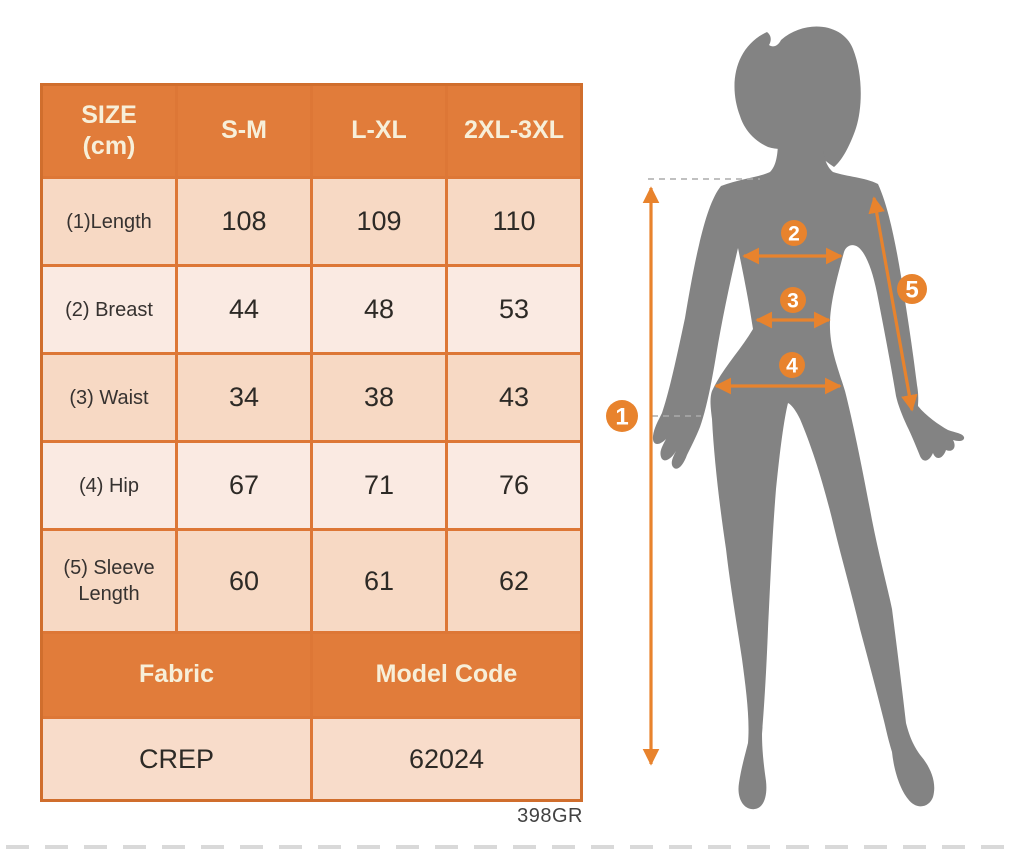 Image resolution: width=1024 pixels, height=852 pixels. Describe the element at coordinates (379, 581) in the screenshot. I see `sleeve-value-l-xl: 61` at that location.